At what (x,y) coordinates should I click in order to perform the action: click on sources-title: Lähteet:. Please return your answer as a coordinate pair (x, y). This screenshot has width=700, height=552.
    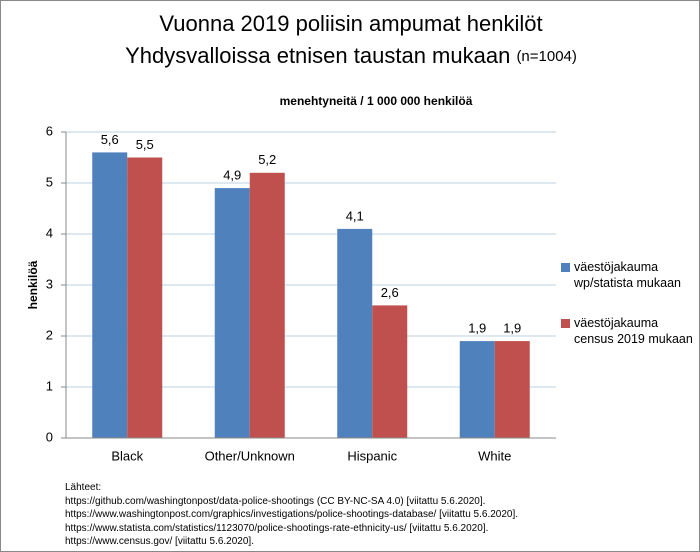
    Looking at the image, I should click on (83, 487).